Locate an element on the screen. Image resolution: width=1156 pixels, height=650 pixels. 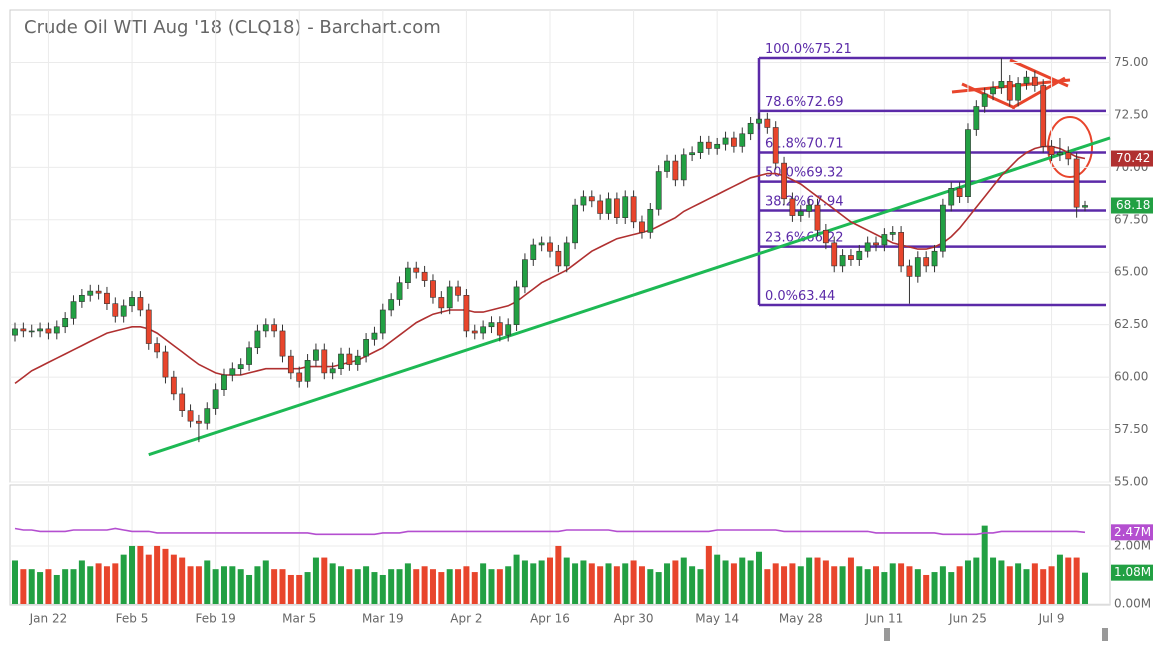
volume-tag-label: 1.08M is located at coordinates (1132, 572).